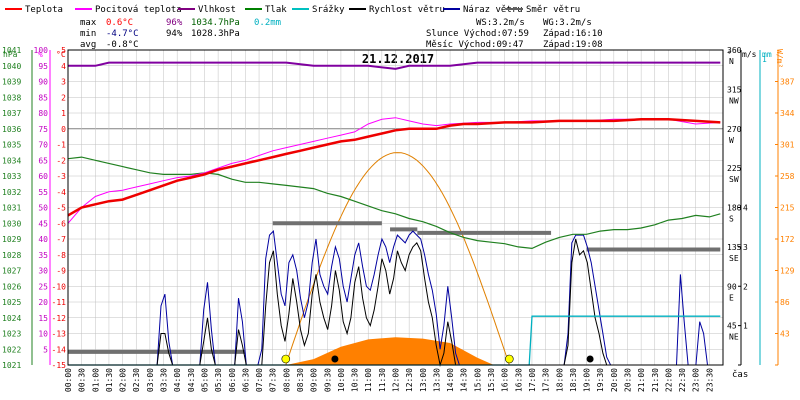 The height and width of the screenshot is (400, 800). Describe the element at coordinates (509, 359) in the screenshot. I see `sunset-marker` at that location.